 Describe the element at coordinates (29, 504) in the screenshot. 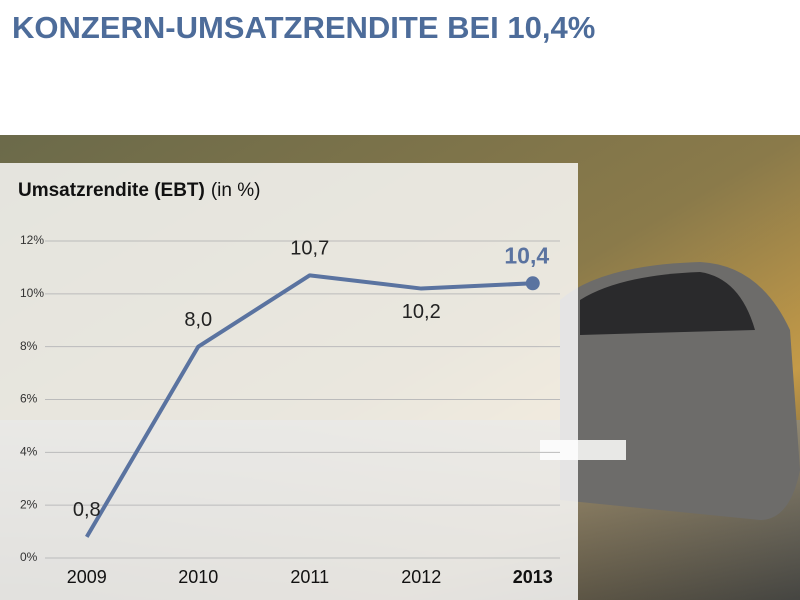

I see `y-tick-label: 2%` at that location.